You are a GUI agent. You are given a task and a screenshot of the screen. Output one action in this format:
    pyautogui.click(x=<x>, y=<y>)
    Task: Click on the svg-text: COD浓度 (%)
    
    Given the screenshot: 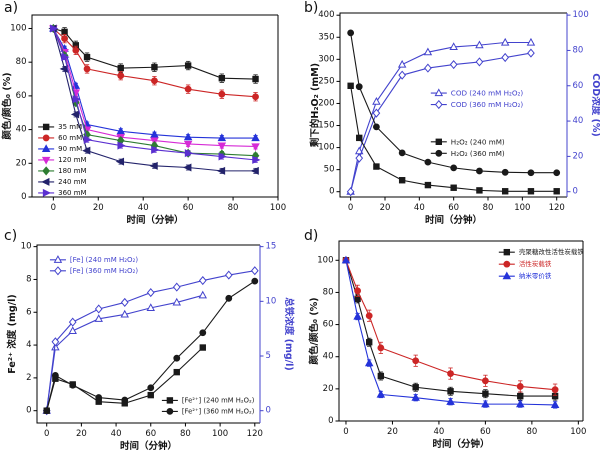 What is the action you would take?
    pyautogui.click(x=595, y=104)
    